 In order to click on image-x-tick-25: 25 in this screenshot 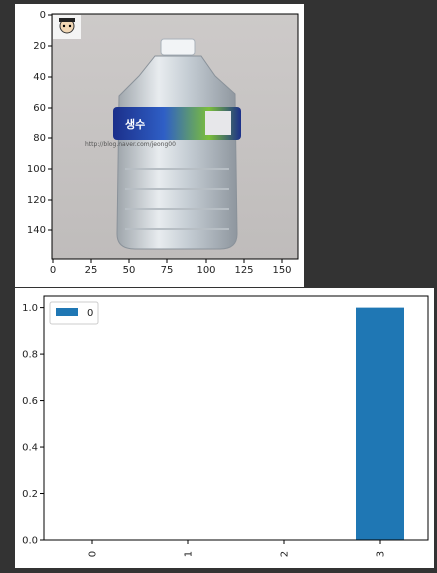, I will do `click(91, 270)`.